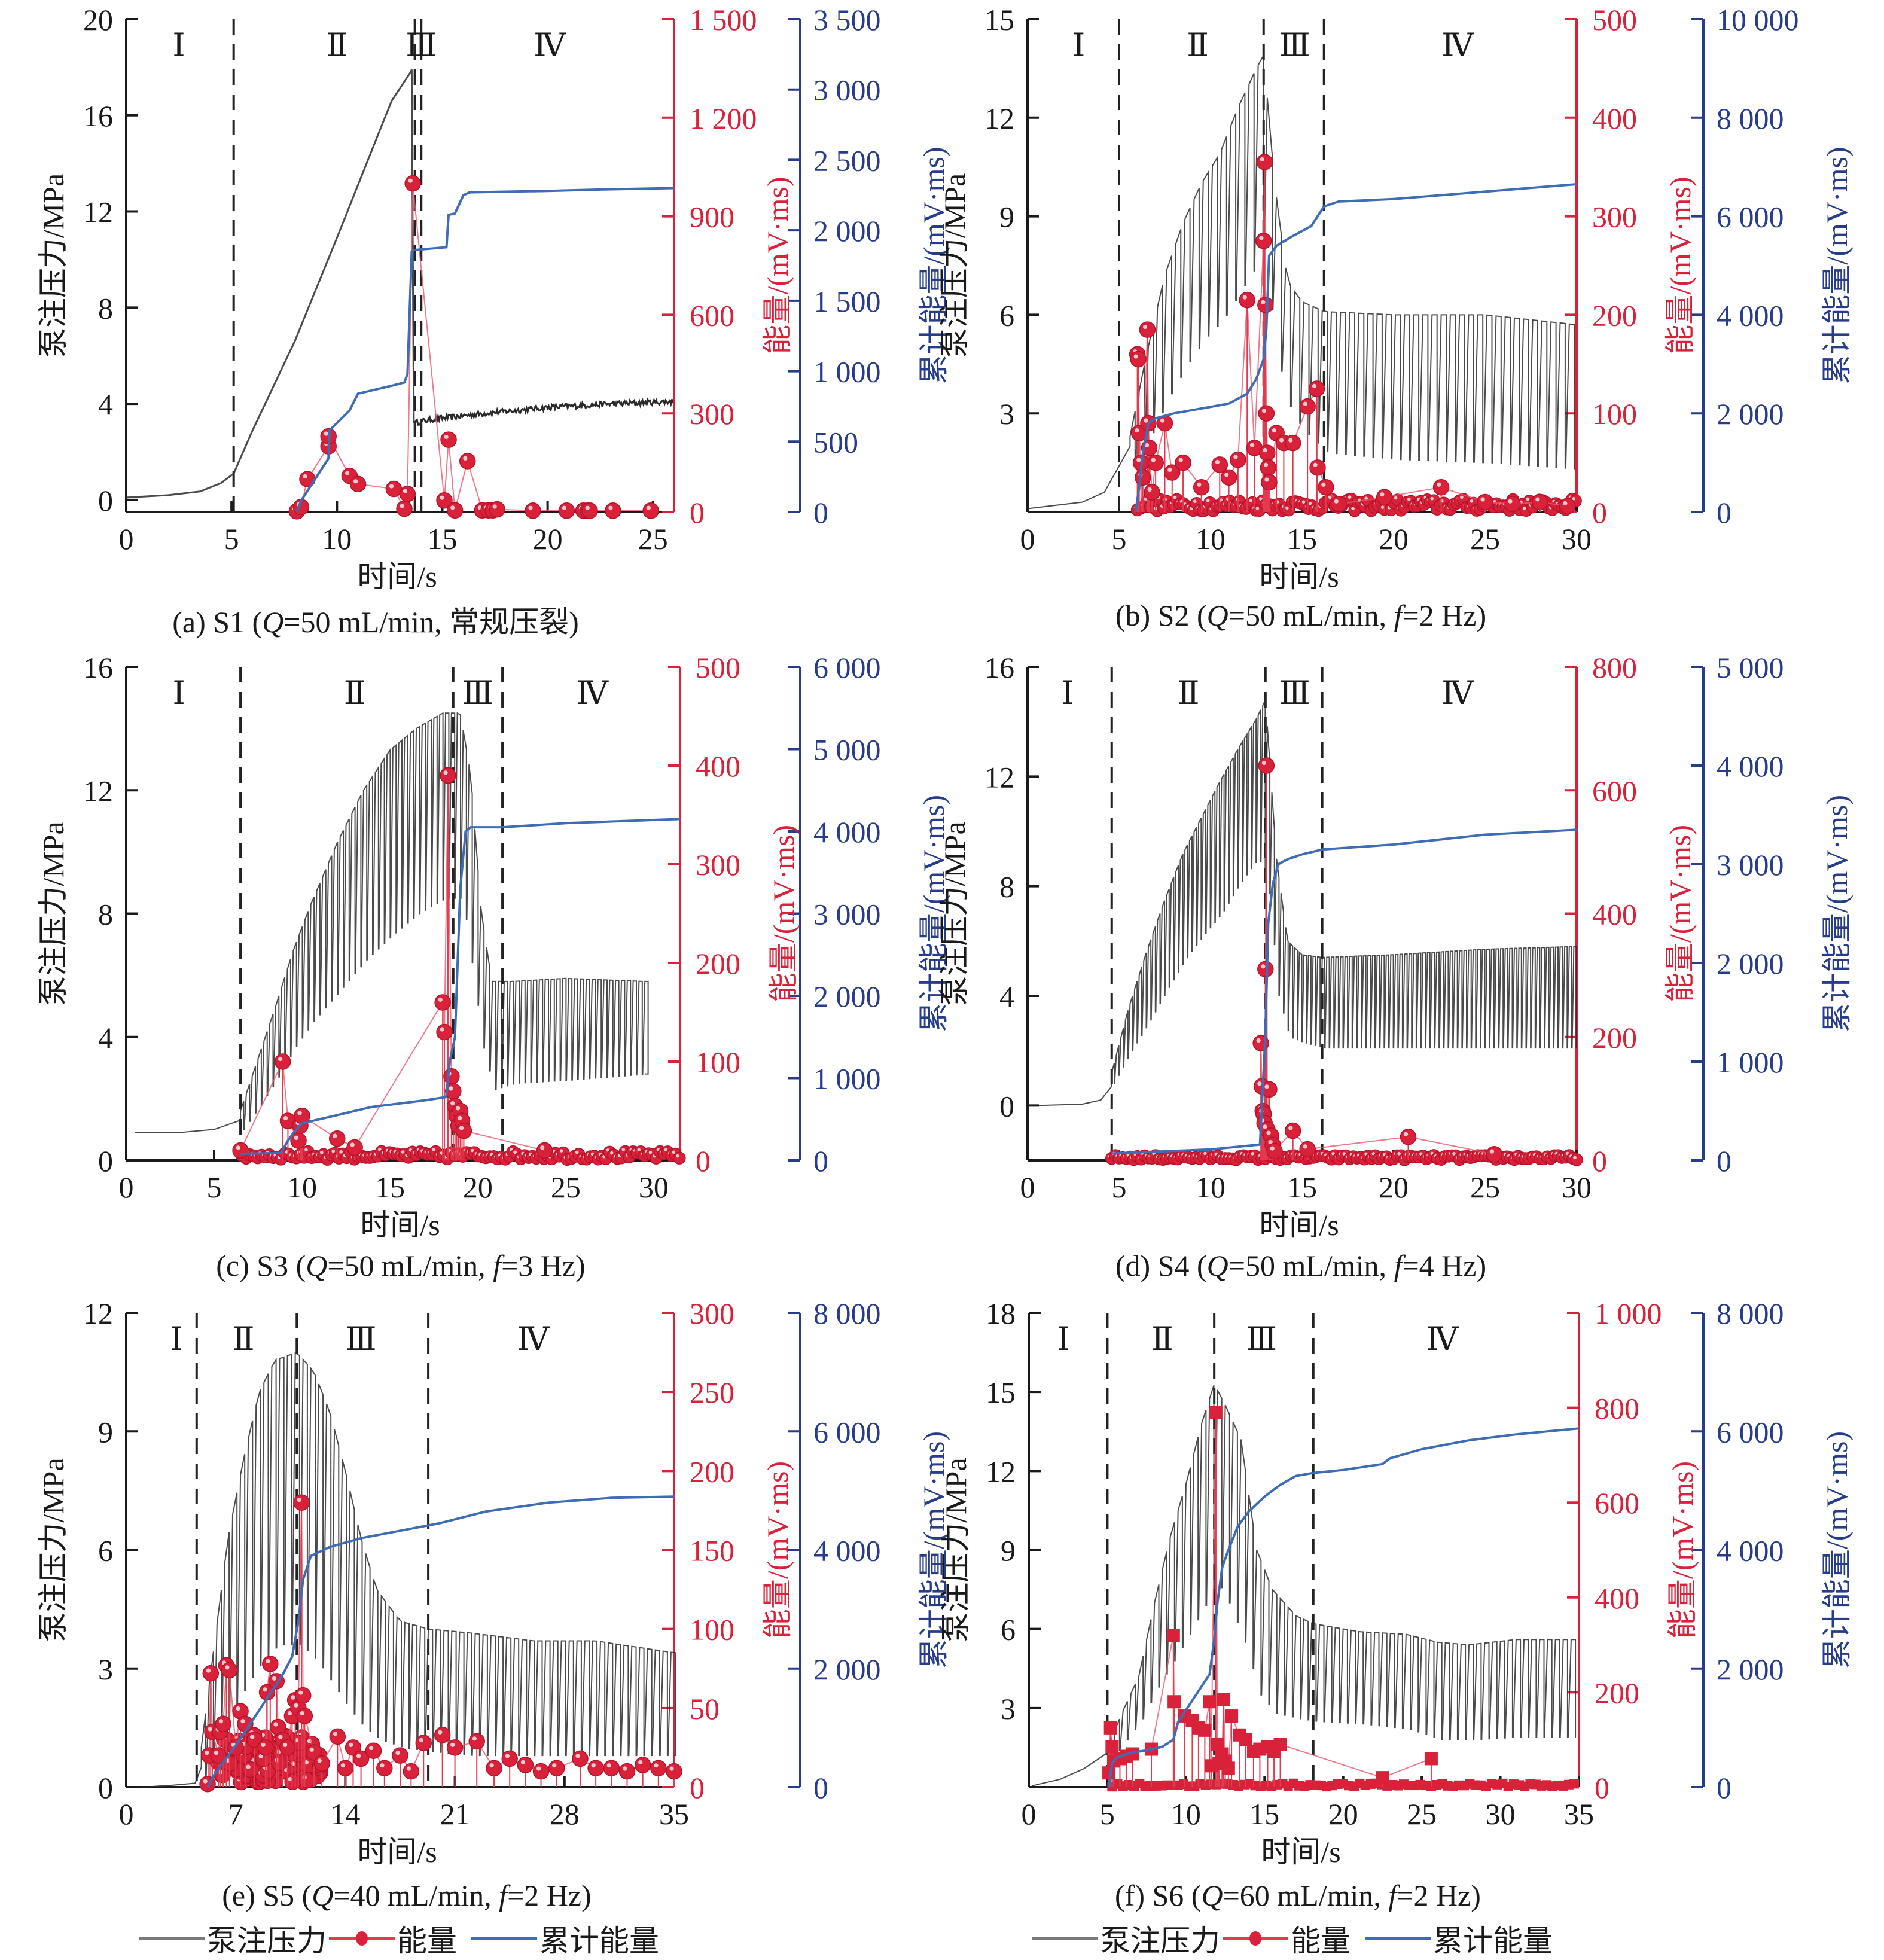  Describe the element at coordinates (847, 372) in the screenshot. I see `cumulative-tick-label: 1 000` at that location.